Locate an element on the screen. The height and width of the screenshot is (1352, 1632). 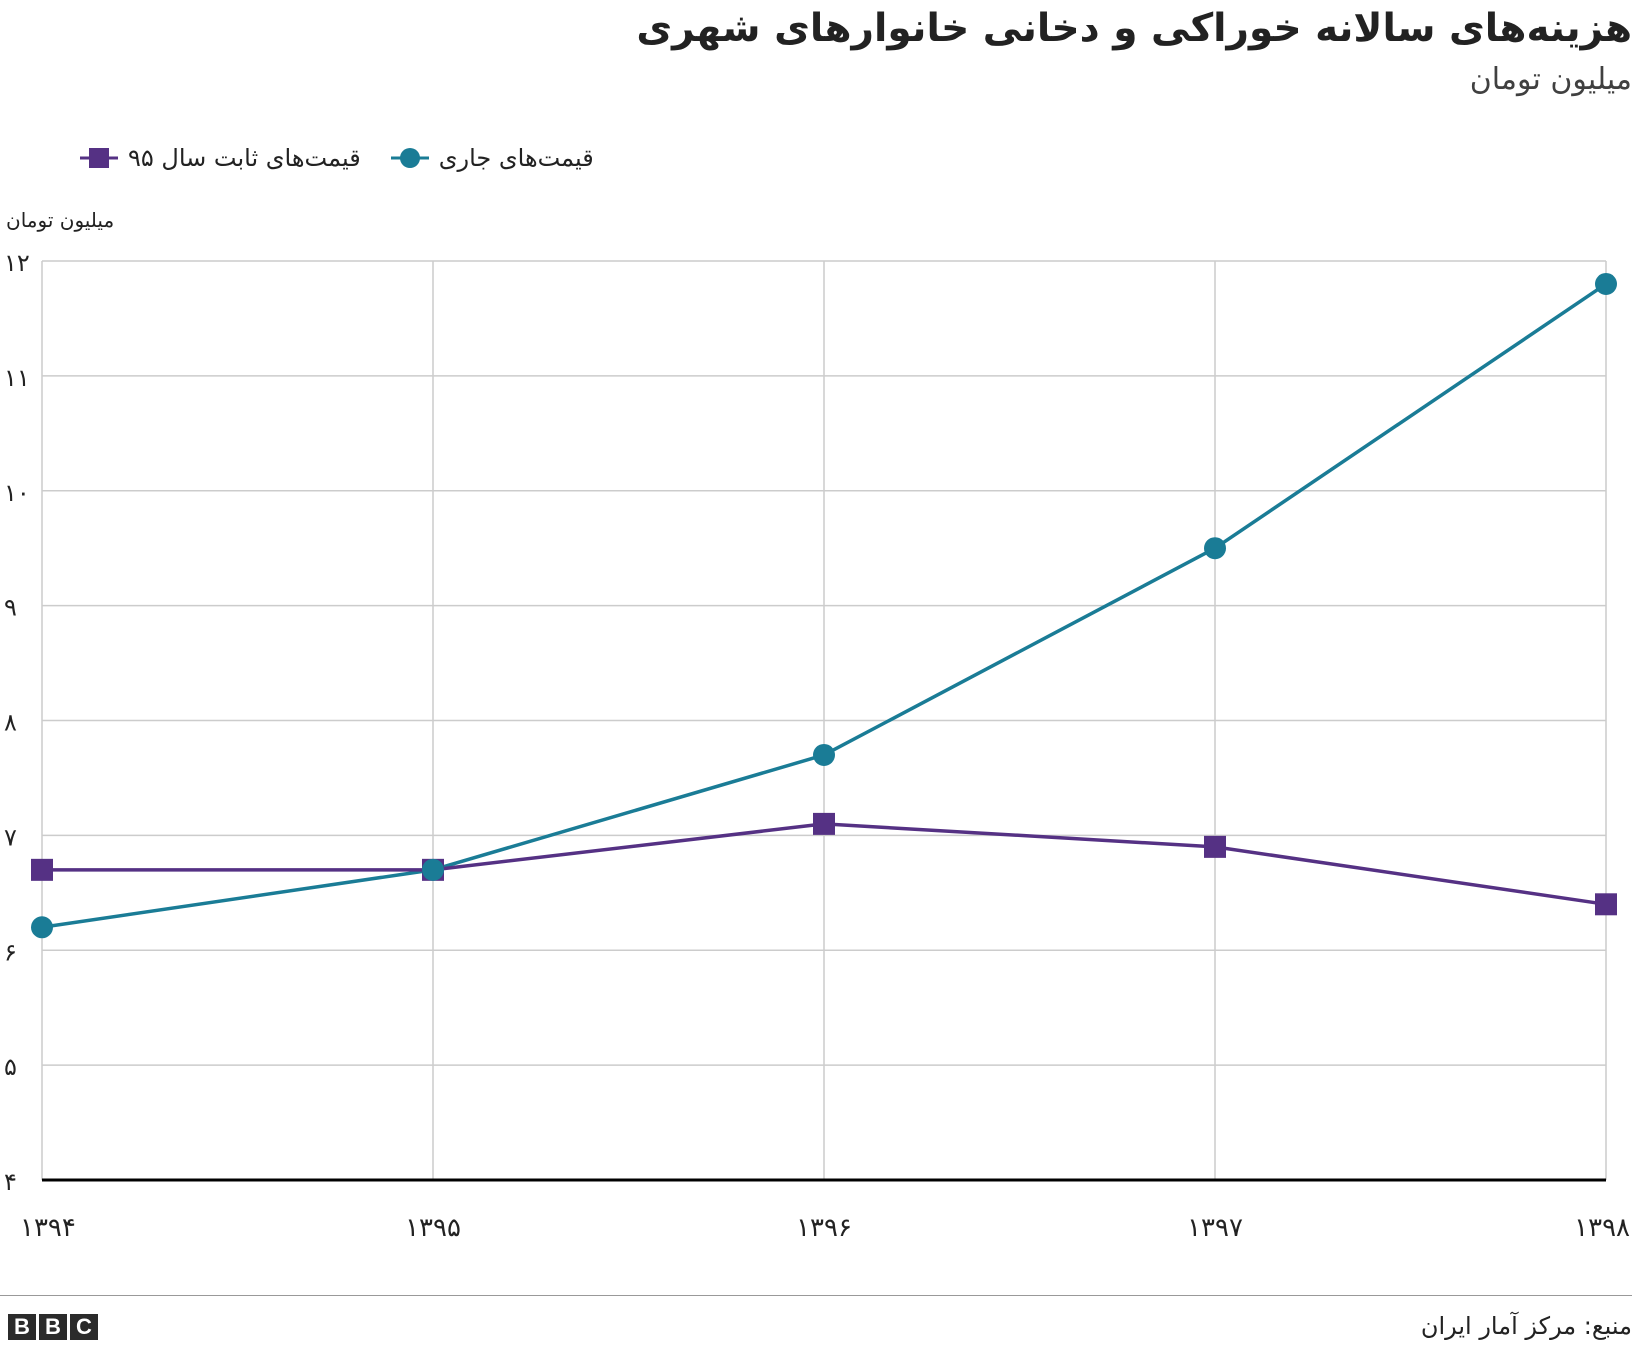
y-tick-label: ۶ is located at coordinates (10, 952).